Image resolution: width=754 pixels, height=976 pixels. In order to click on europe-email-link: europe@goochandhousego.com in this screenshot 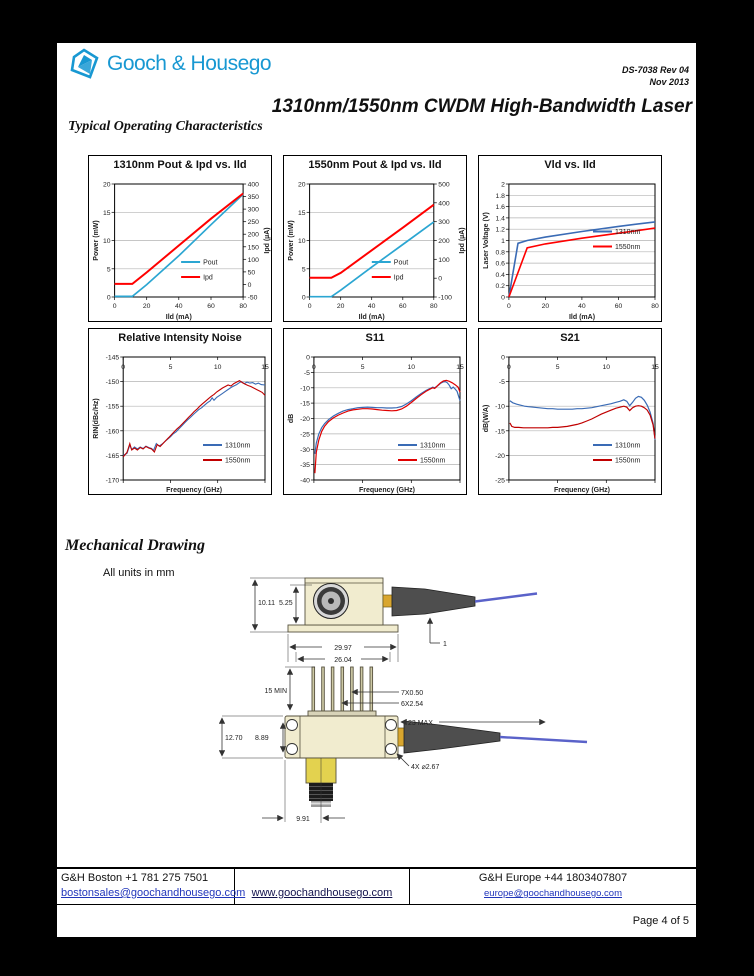, I will do `click(553, 893)`.